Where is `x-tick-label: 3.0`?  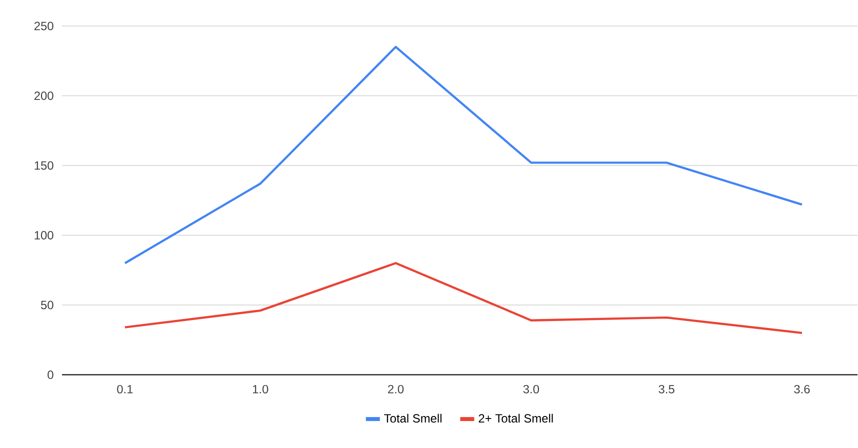
x-tick-label: 3.0 is located at coordinates (531, 389).